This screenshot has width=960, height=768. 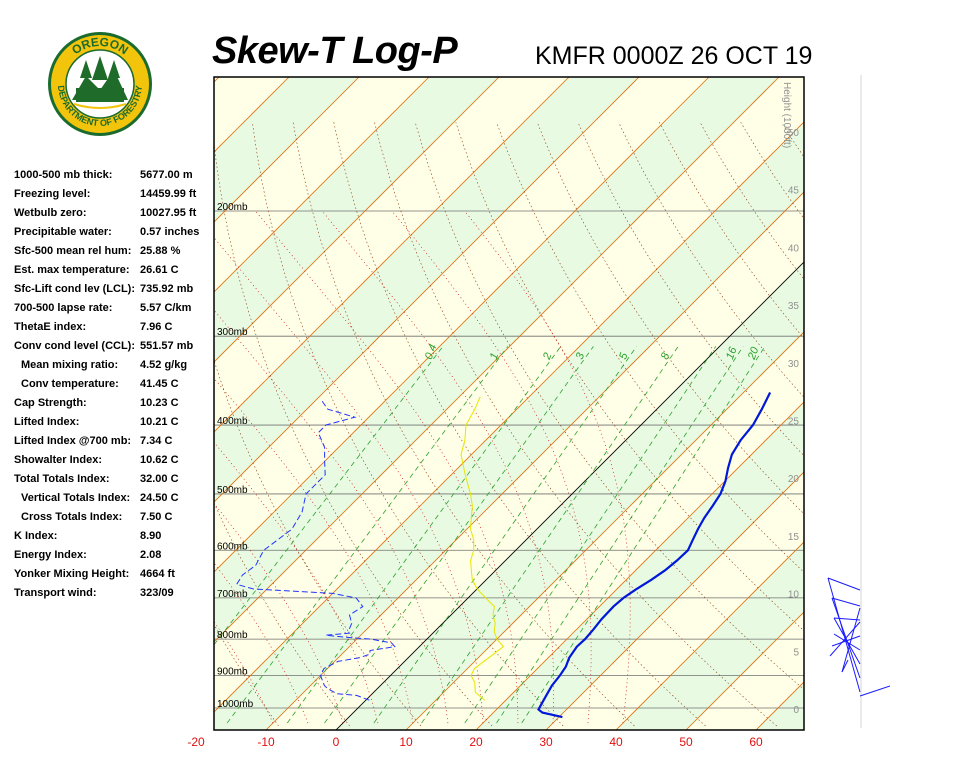 I want to click on temperature-tick-label: 40, so click(x=616, y=742).